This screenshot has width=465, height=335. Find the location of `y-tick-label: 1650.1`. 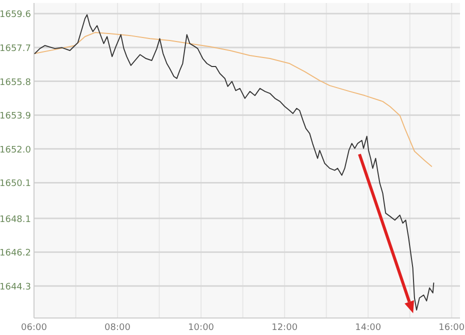

y-tick-label: 1650.1 is located at coordinates (15, 184).